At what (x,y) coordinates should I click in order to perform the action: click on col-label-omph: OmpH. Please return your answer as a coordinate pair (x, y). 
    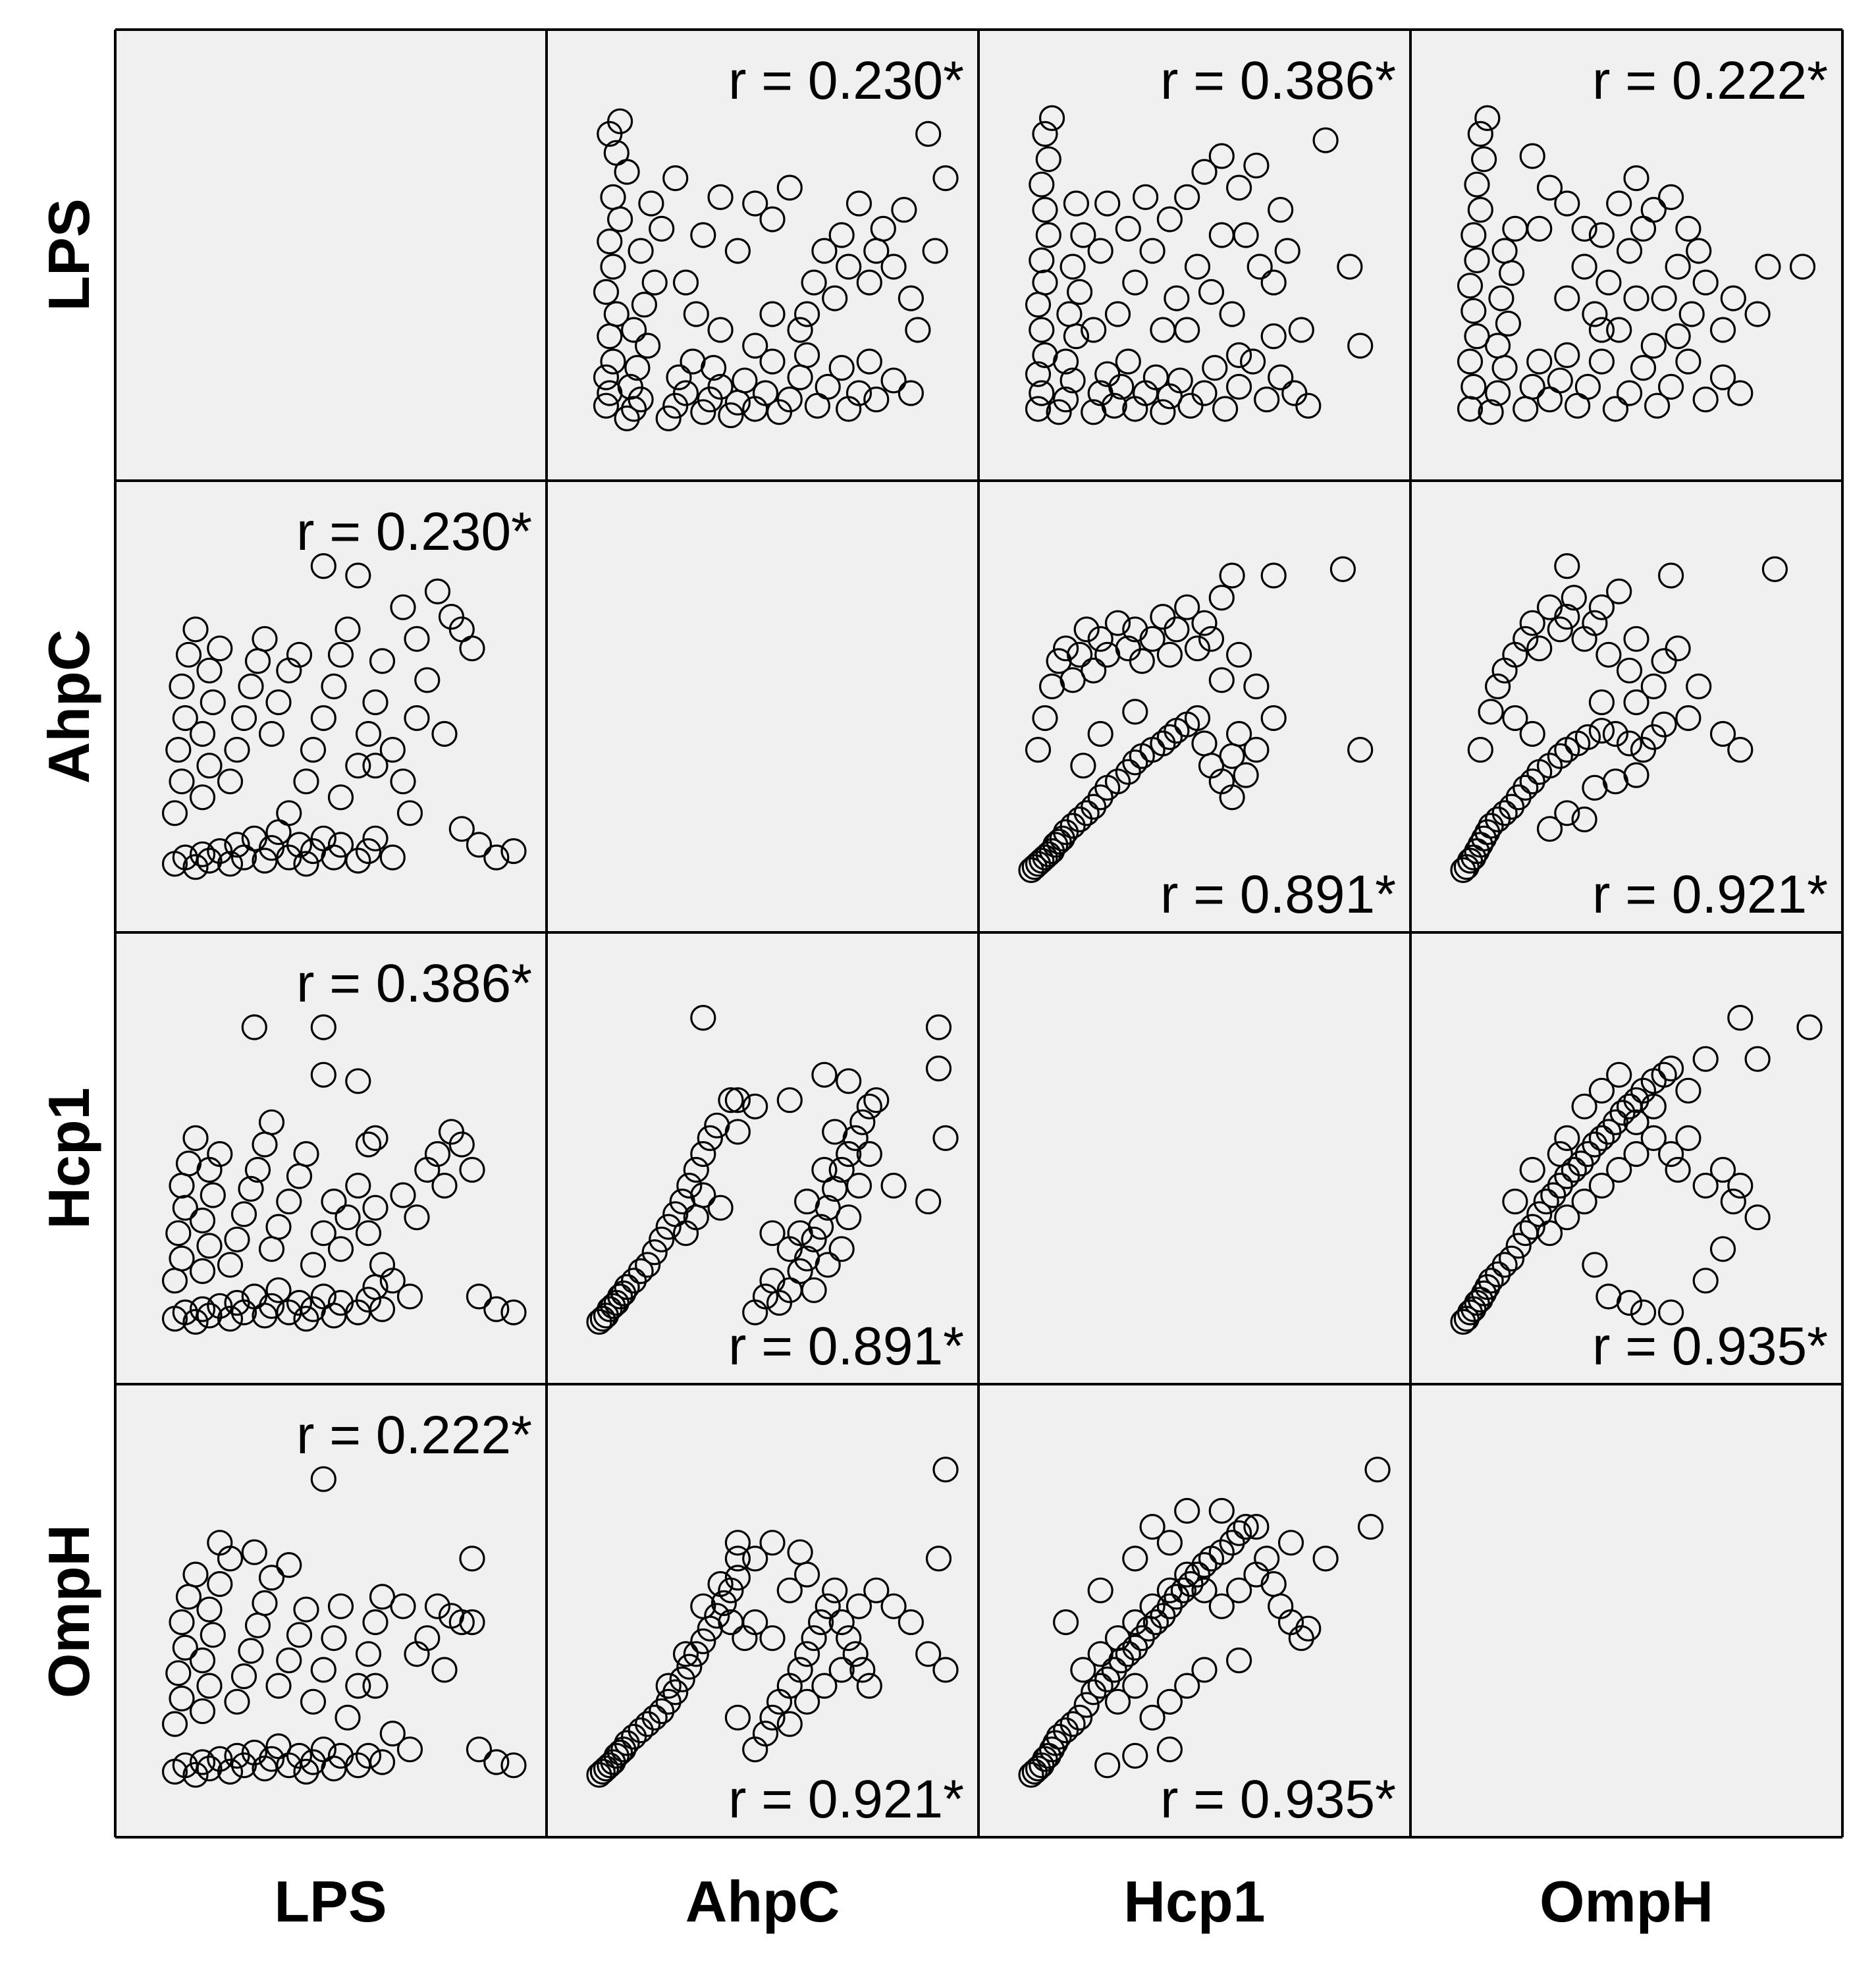
    Looking at the image, I should click on (1627, 1902).